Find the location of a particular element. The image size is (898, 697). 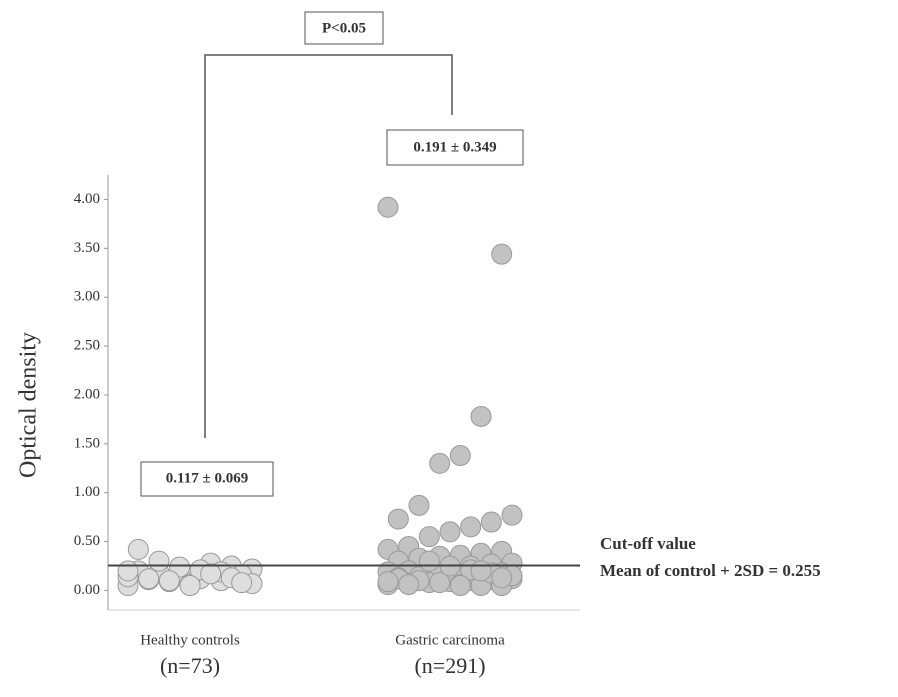

stat-label: 0.117 ± 0.069 is located at coordinates (207, 478).